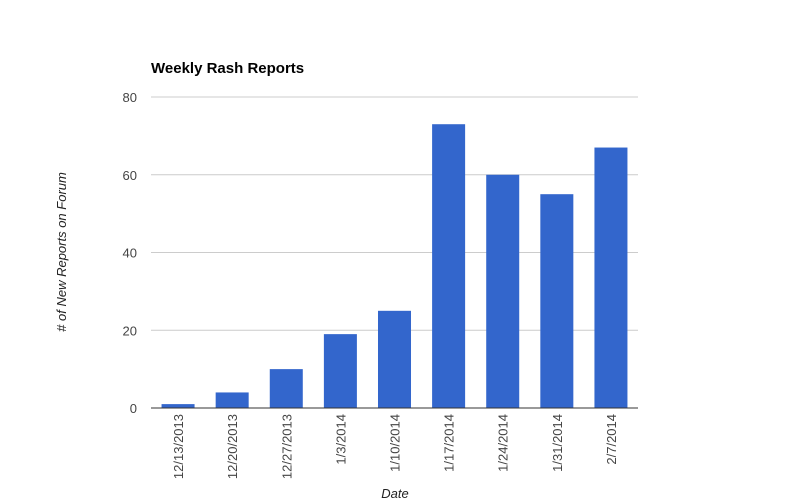 Image resolution: width=789 pixels, height=504 pixels. Describe the element at coordinates (286, 446) in the screenshot. I see `x-tick-label: 12/27/2013` at that location.